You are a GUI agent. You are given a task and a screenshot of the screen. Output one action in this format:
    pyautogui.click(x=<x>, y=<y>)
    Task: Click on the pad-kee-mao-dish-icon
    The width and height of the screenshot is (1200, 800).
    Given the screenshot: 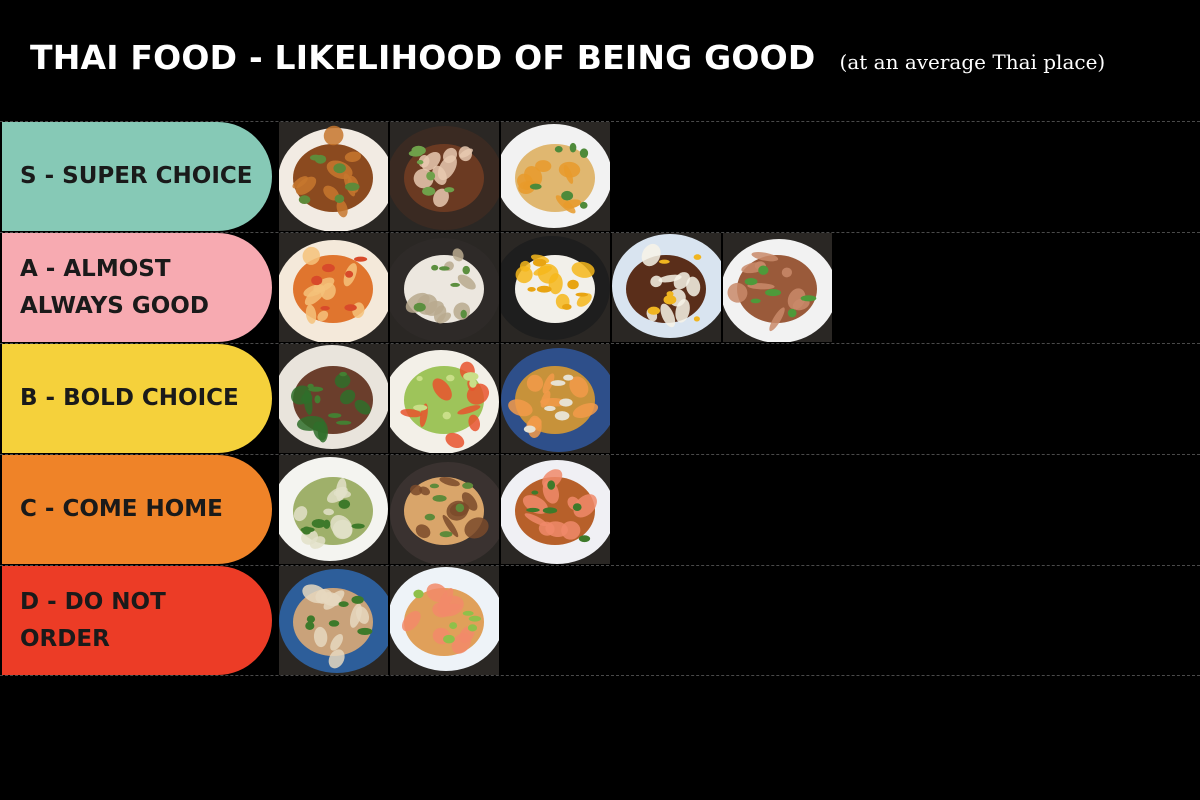 What is the action you would take?
    pyautogui.click(x=555, y=509)
    